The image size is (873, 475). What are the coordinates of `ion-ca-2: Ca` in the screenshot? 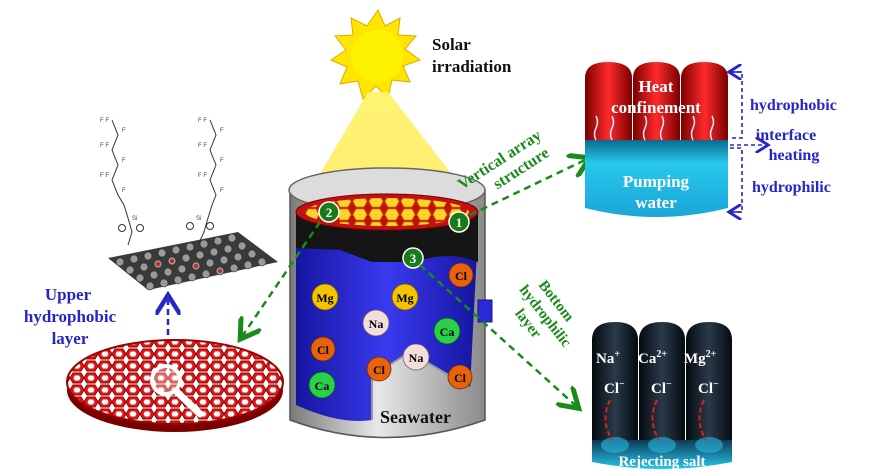 It's located at (322, 385).